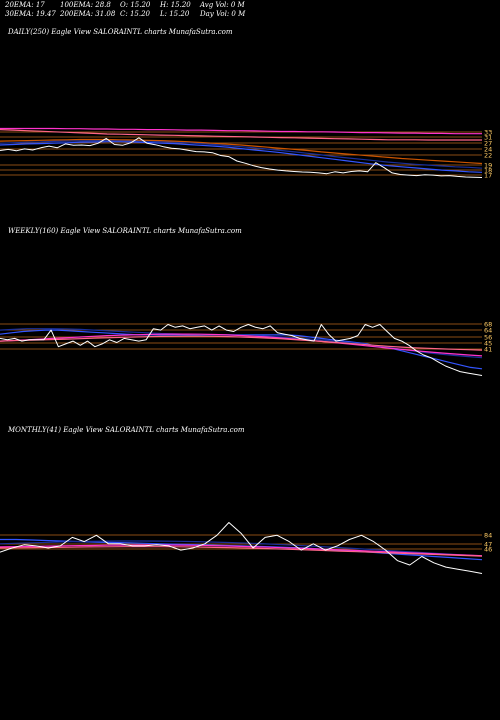 The height and width of the screenshot is (720, 500). Describe the element at coordinates (488, 338) in the screenshot. I see `level-label: 56` at that location.